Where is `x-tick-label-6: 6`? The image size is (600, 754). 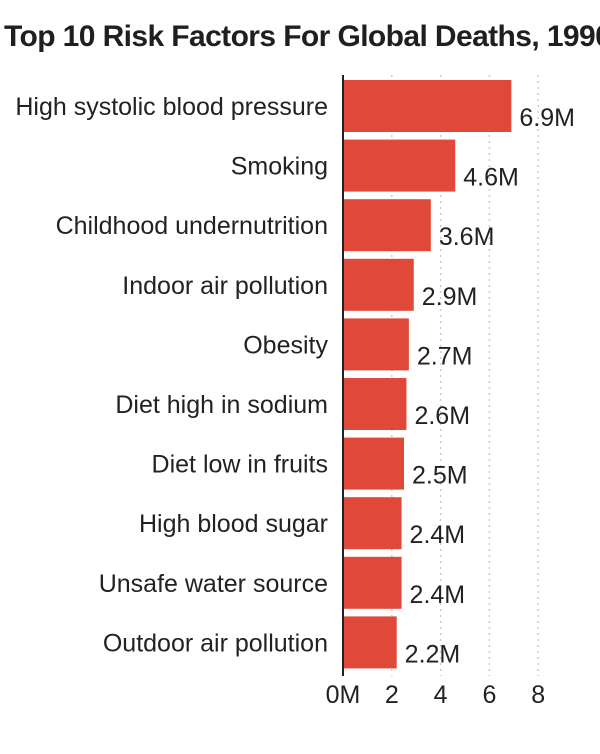 x-tick-label-6: 6 is located at coordinates (489, 695).